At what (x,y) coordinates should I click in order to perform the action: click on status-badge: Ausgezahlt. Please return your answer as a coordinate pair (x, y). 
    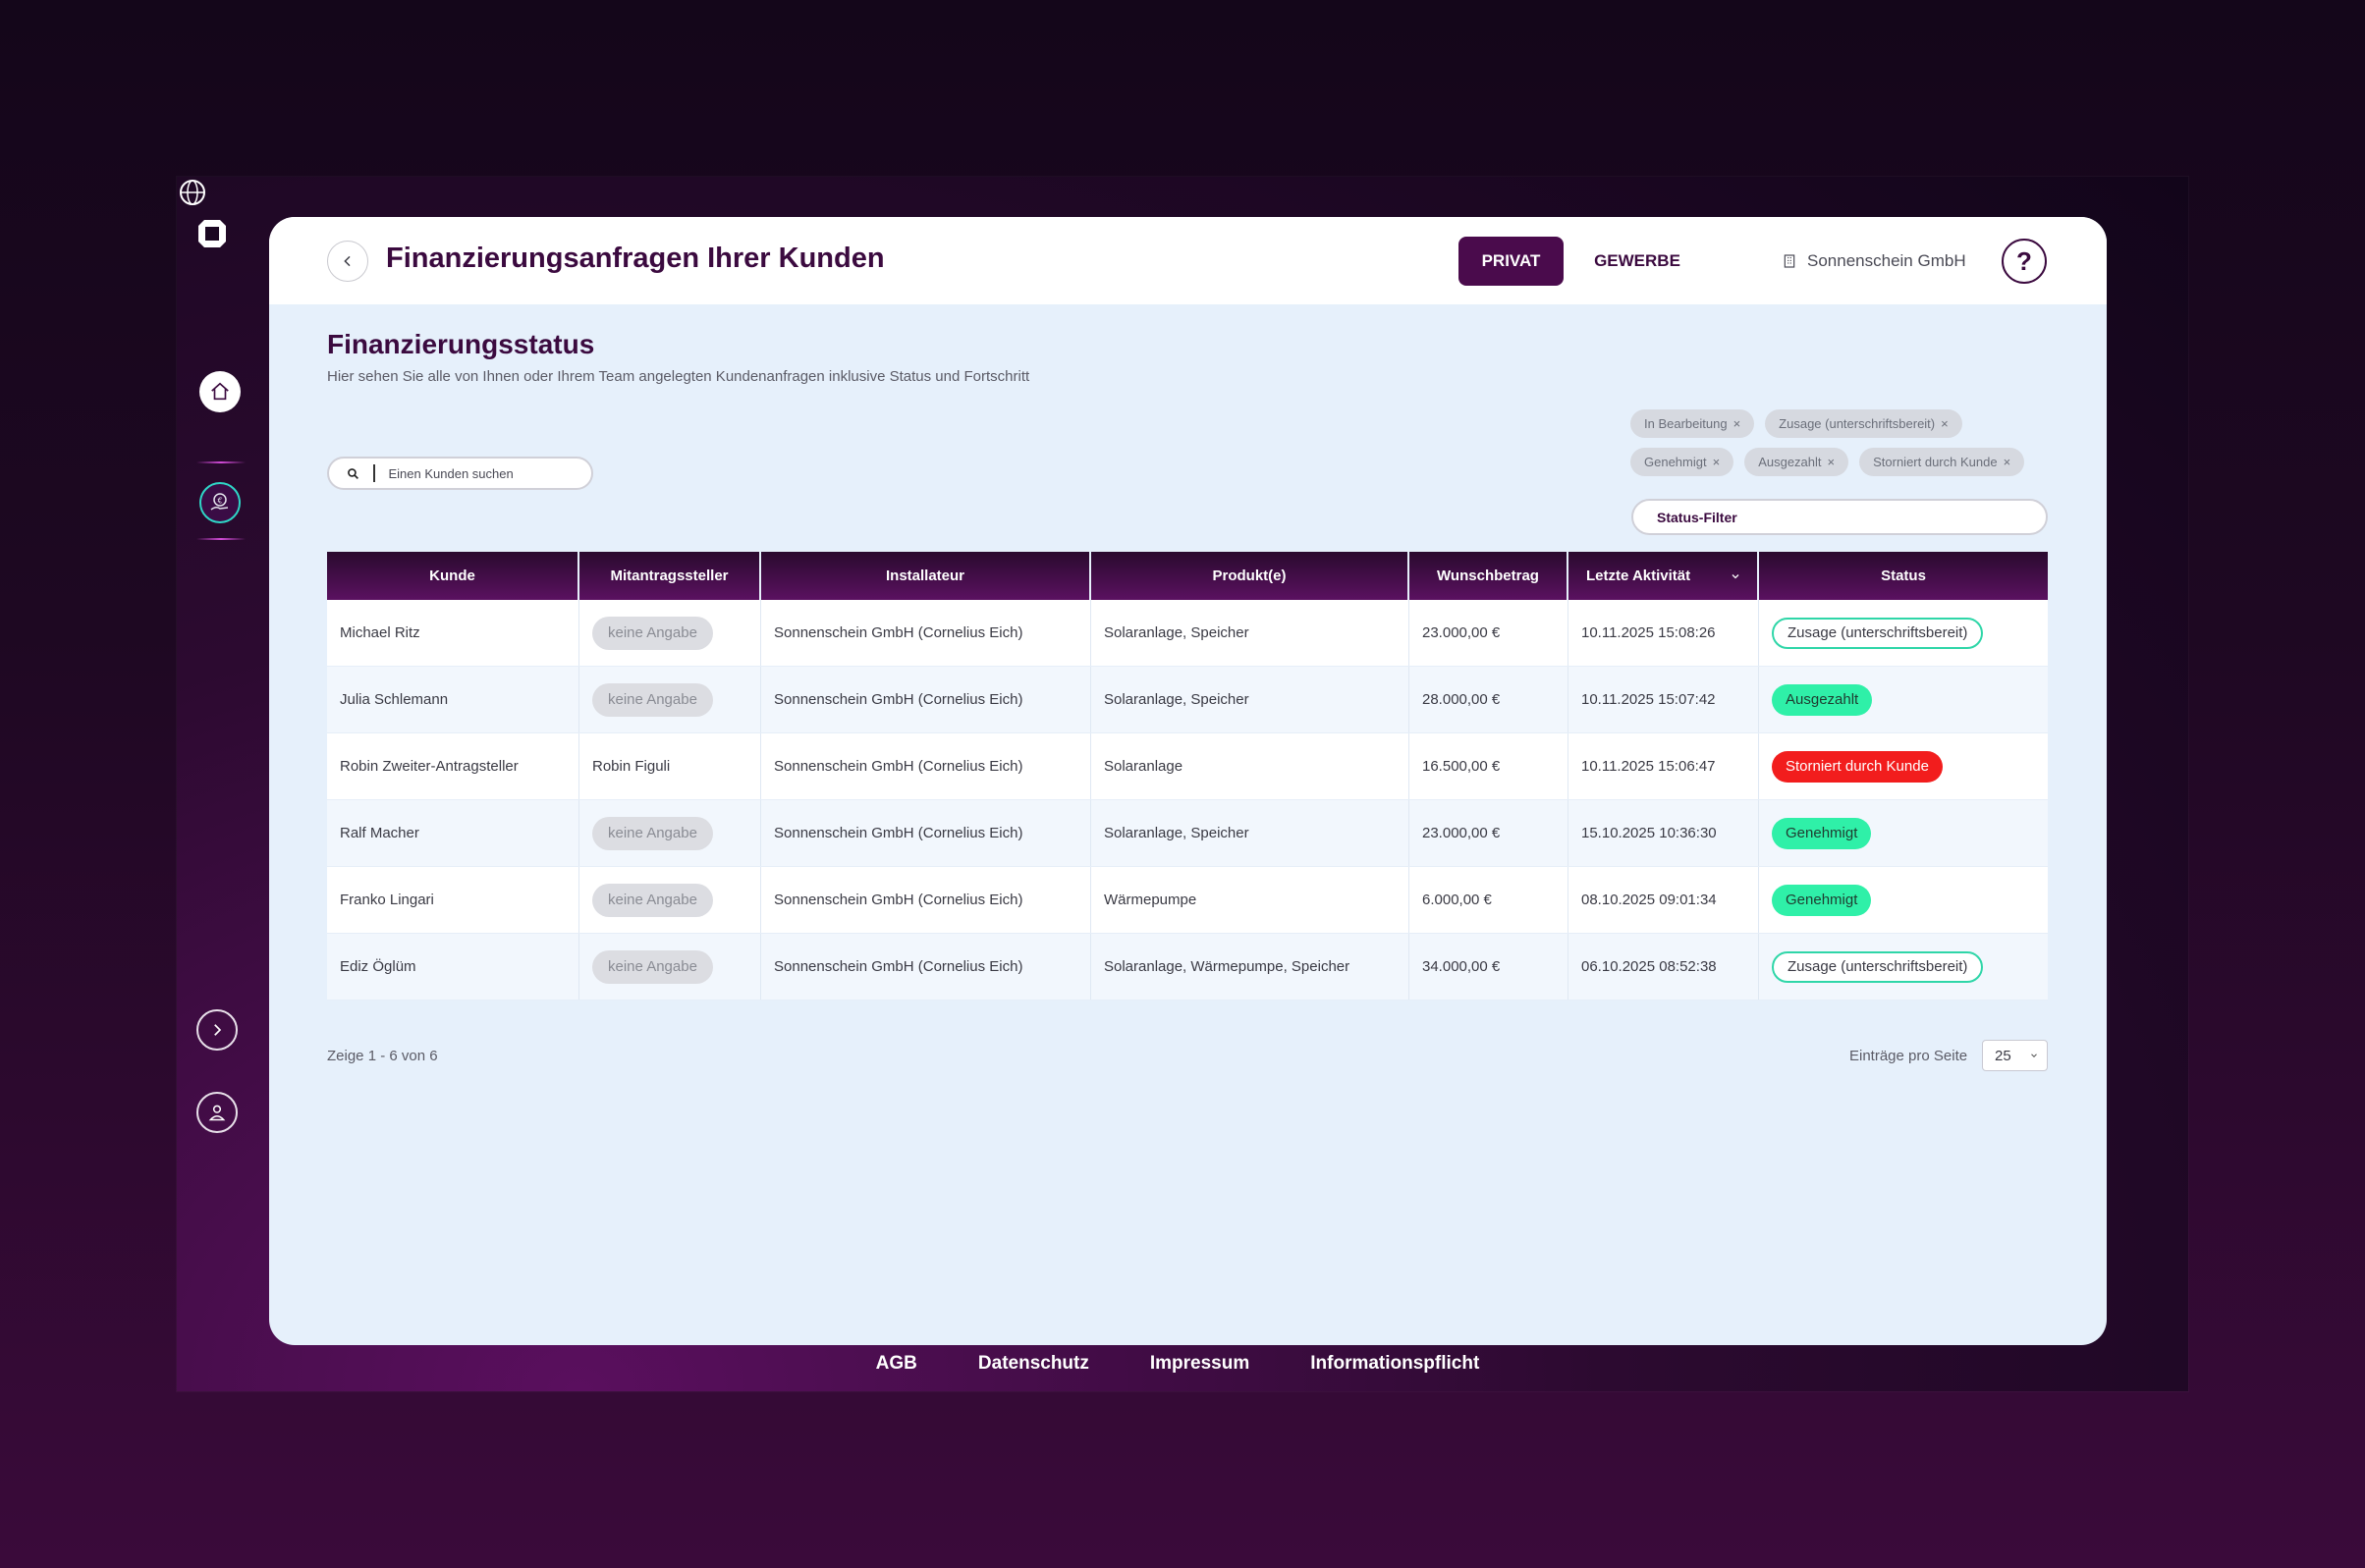
    Looking at the image, I should click on (1822, 699).